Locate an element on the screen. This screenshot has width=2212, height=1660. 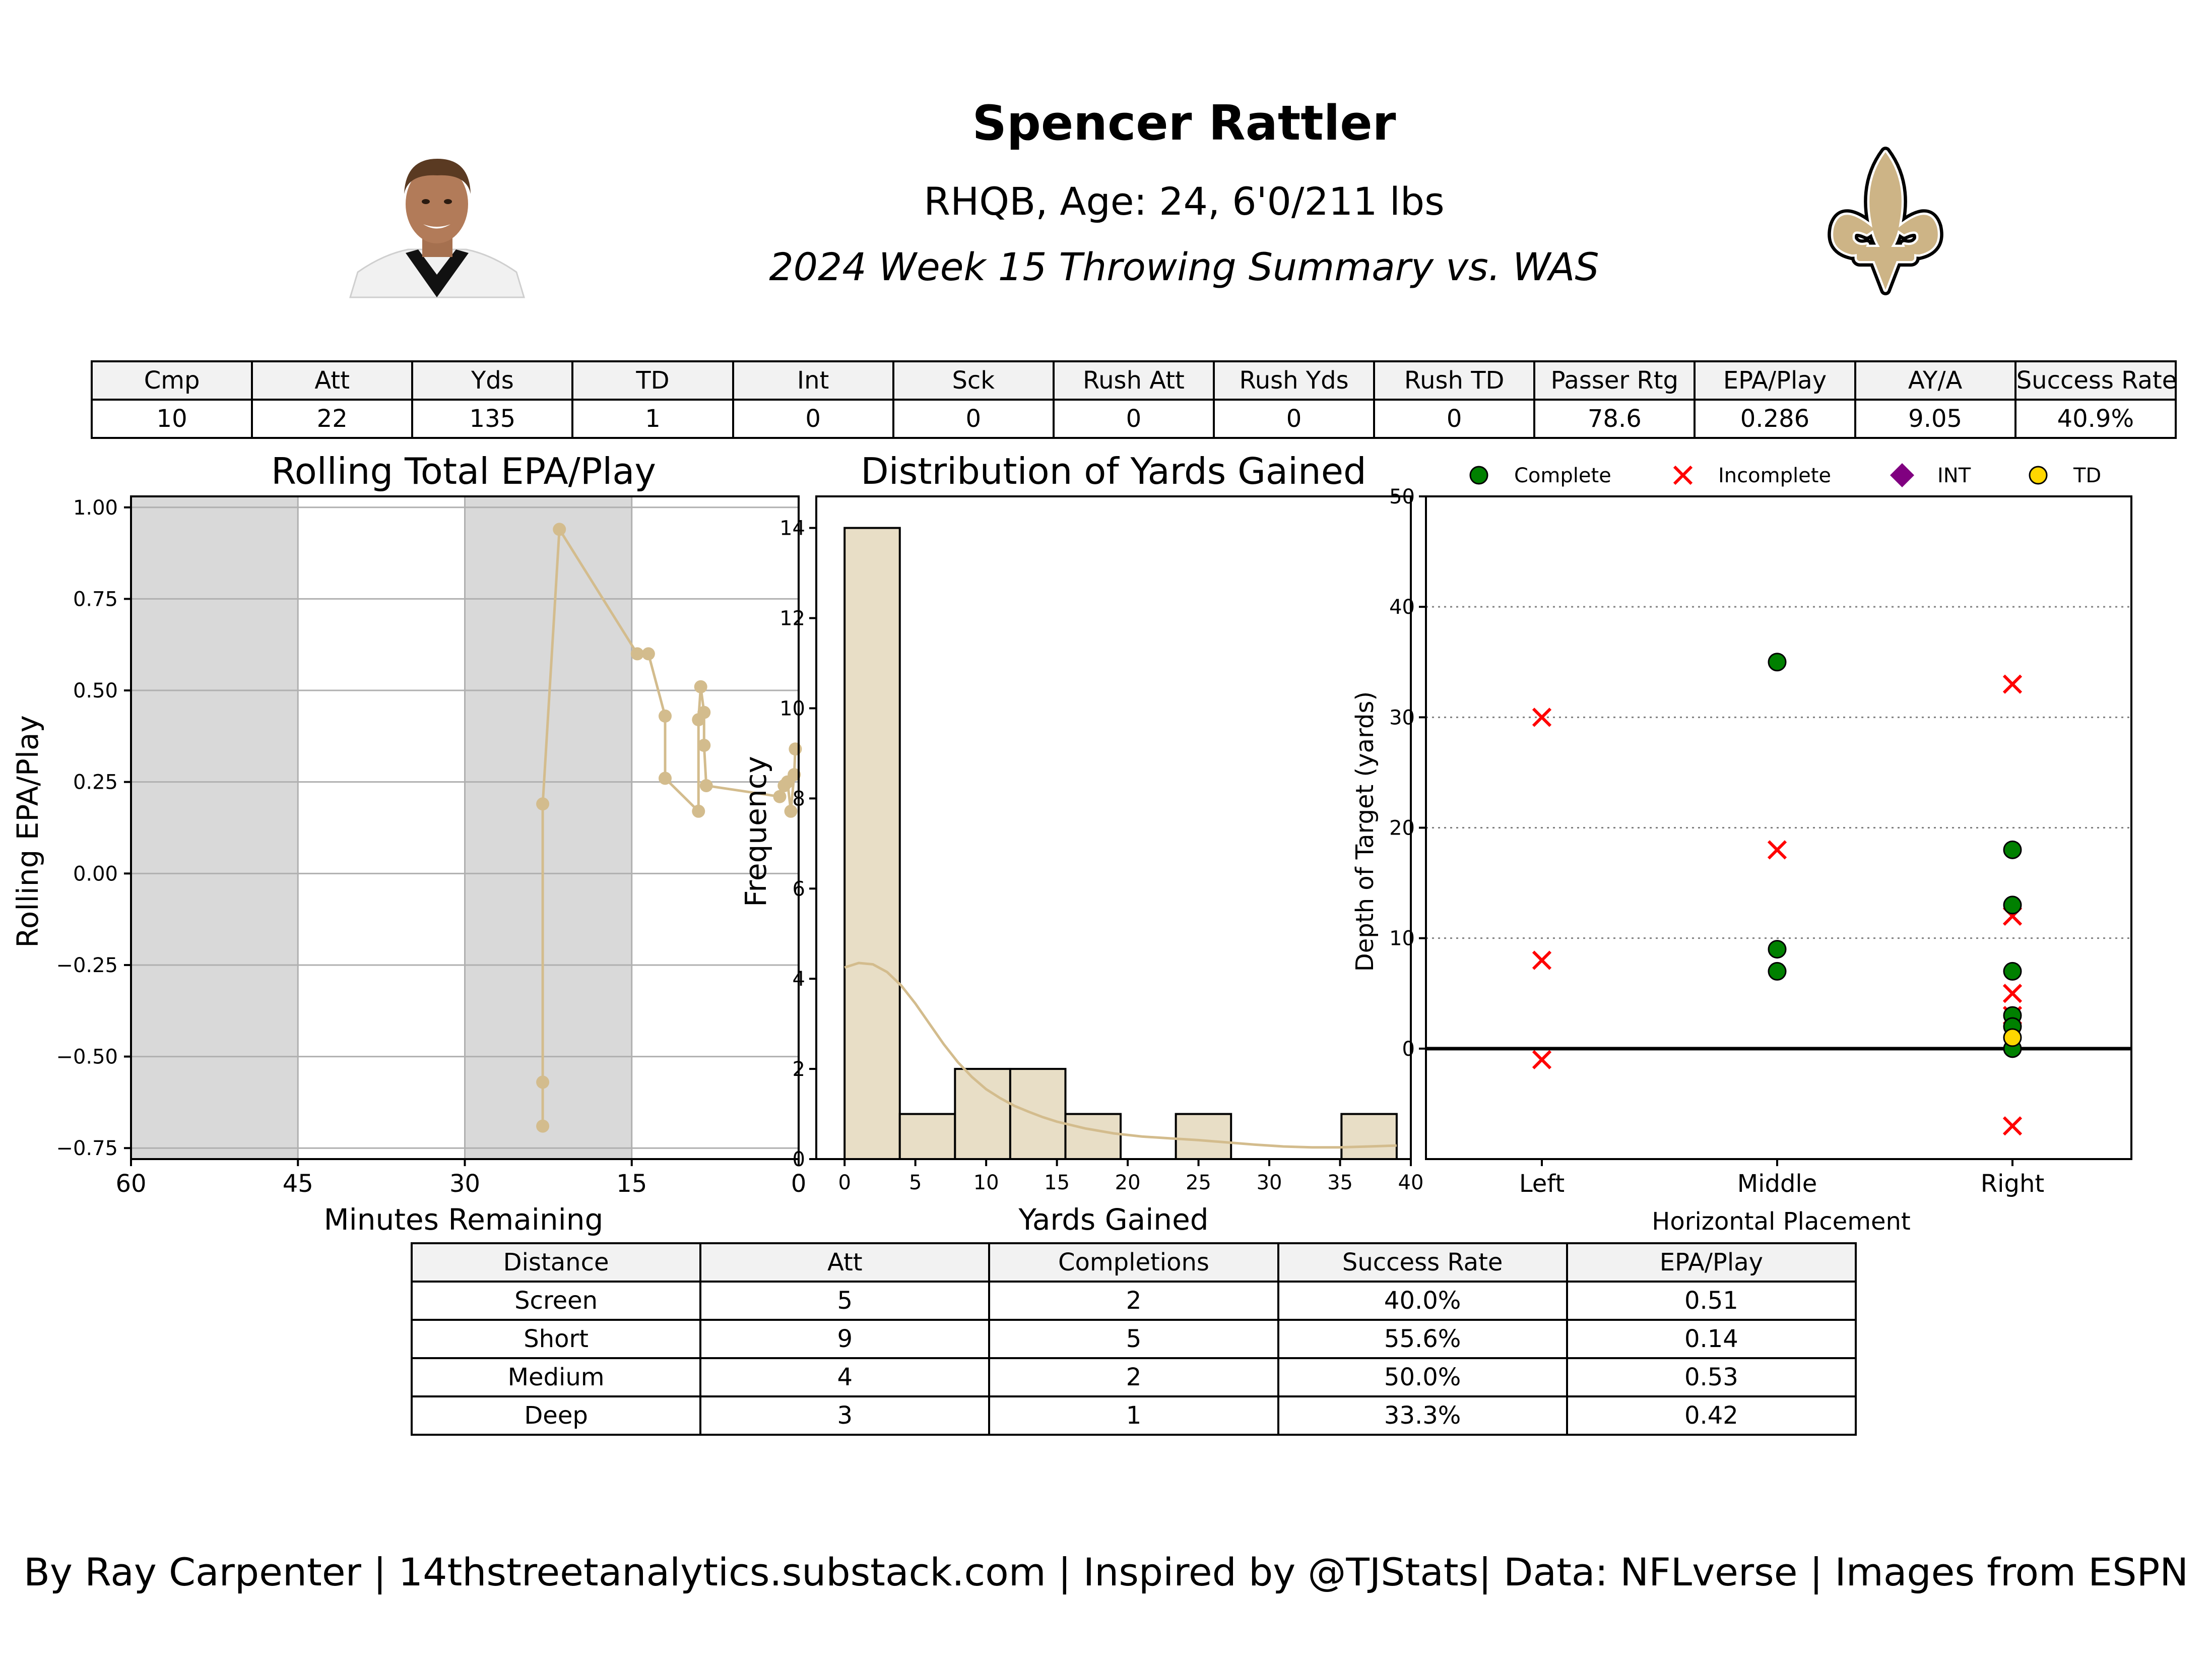
table-cell: Screen is located at coordinates (556, 1301).